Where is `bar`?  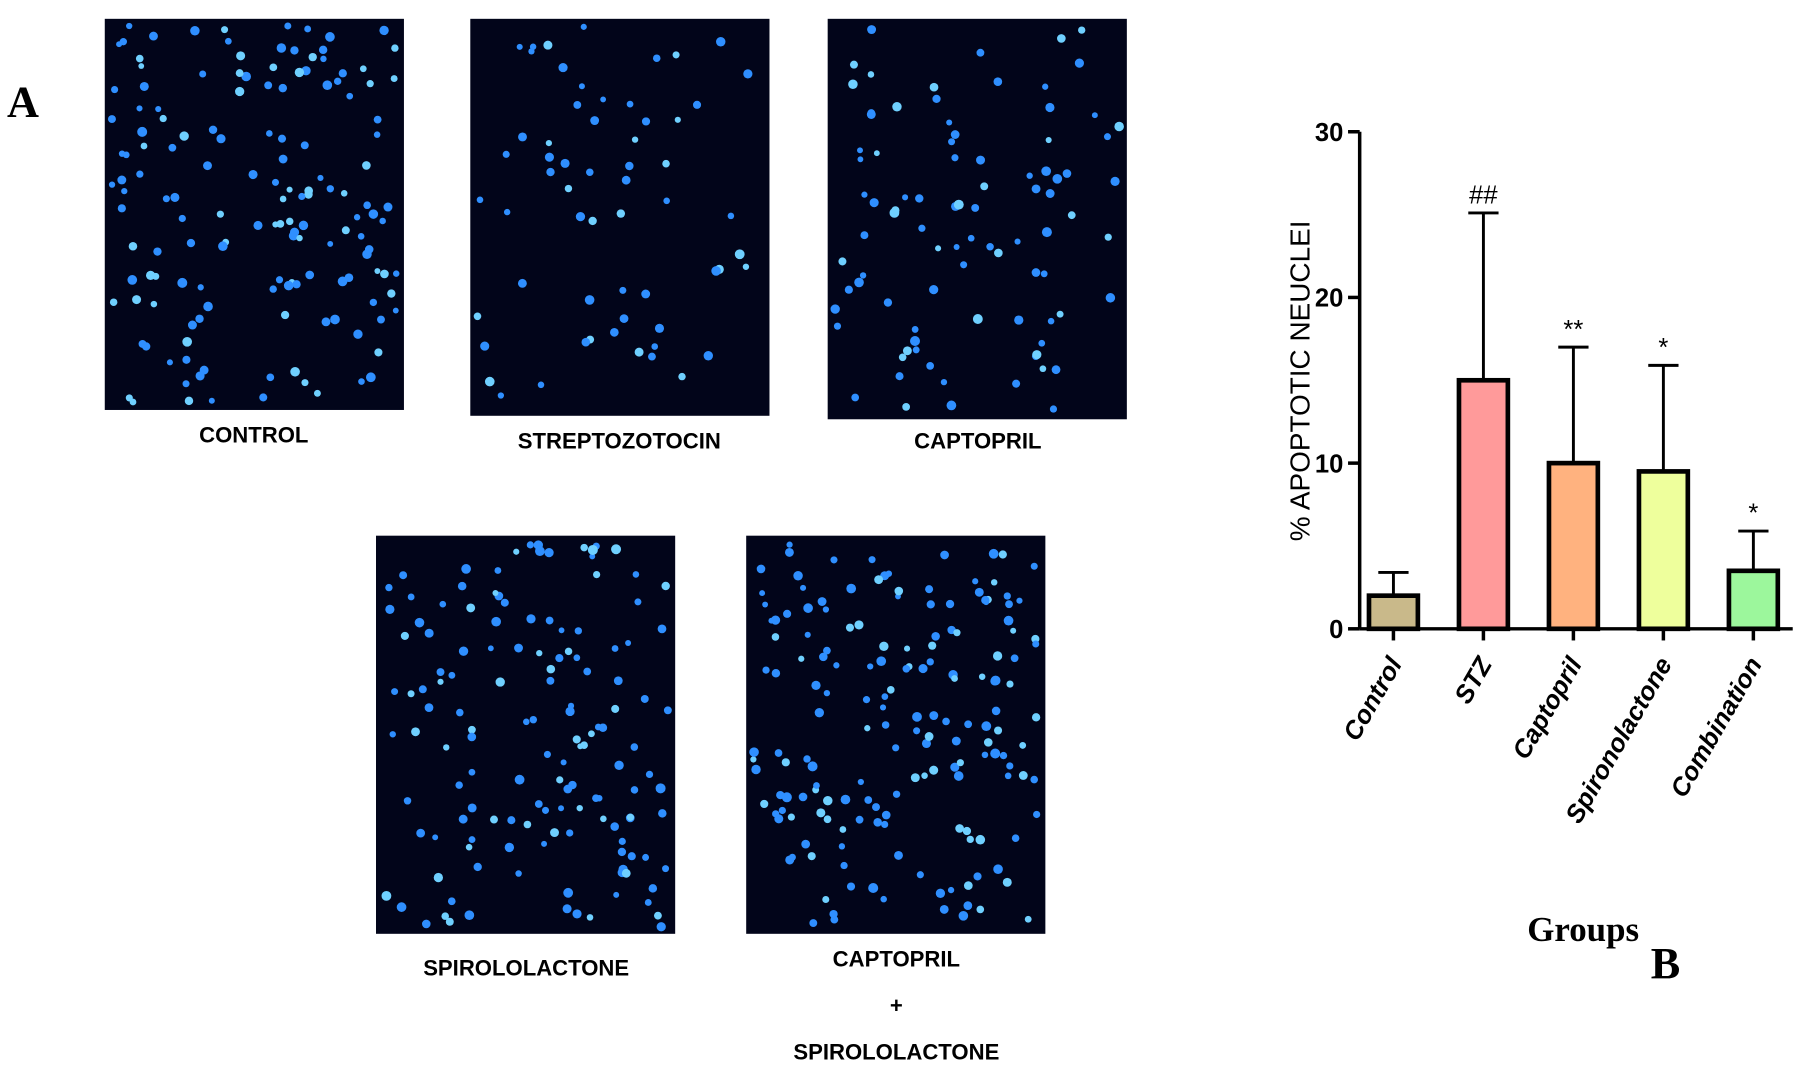 bar is located at coordinates (1753, 600).